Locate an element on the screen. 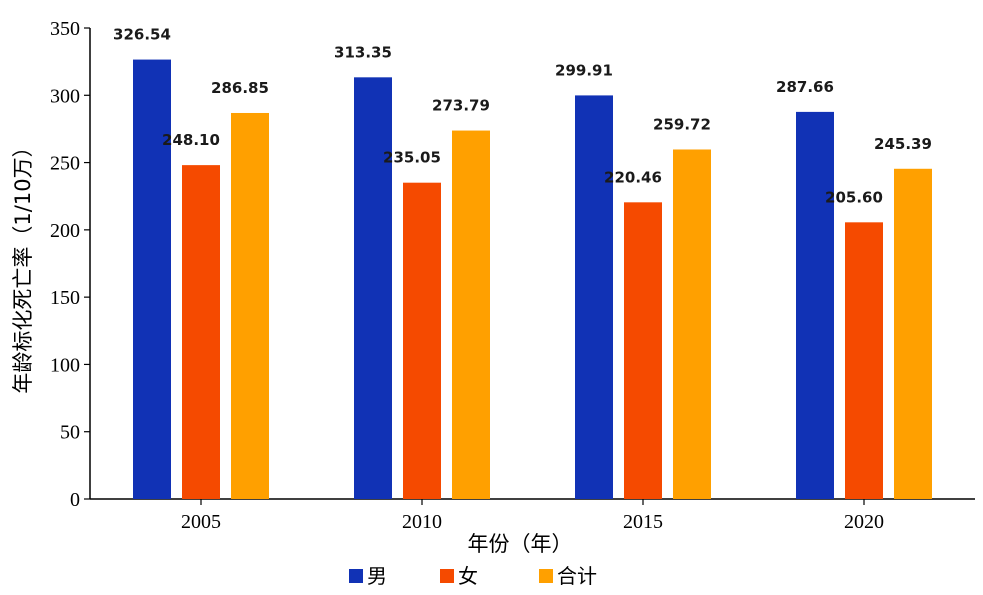 The width and height of the screenshot is (983, 595). bar-value-label: 248.10 is located at coordinates (191, 140).